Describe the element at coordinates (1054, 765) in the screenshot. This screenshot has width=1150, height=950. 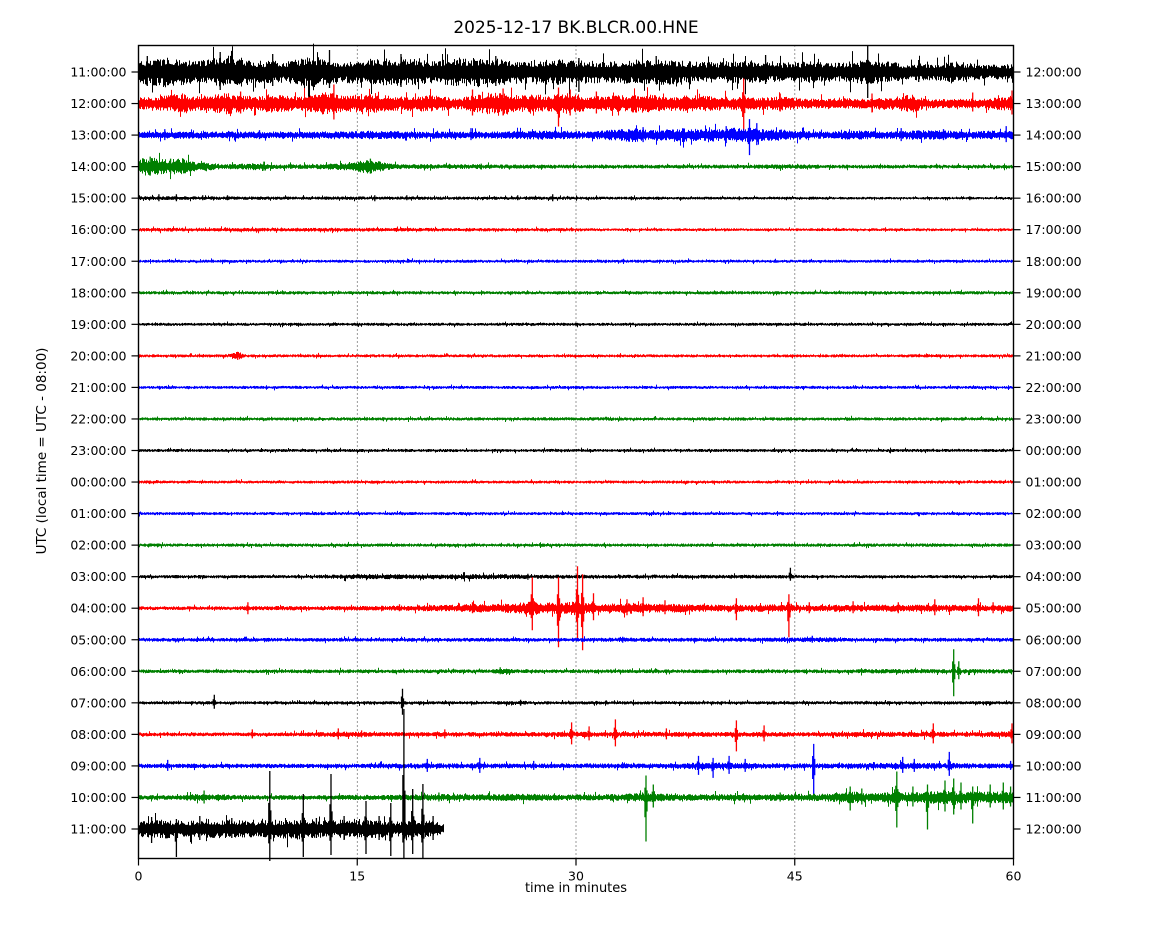
I see `row-label-right: 10:00:00` at that location.